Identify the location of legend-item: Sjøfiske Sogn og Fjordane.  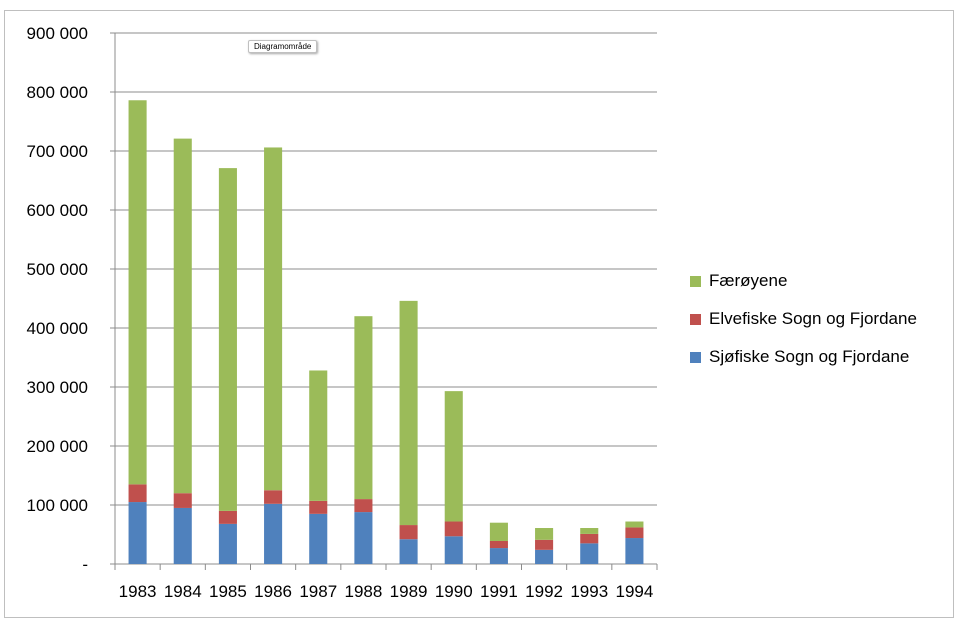
(803, 357).